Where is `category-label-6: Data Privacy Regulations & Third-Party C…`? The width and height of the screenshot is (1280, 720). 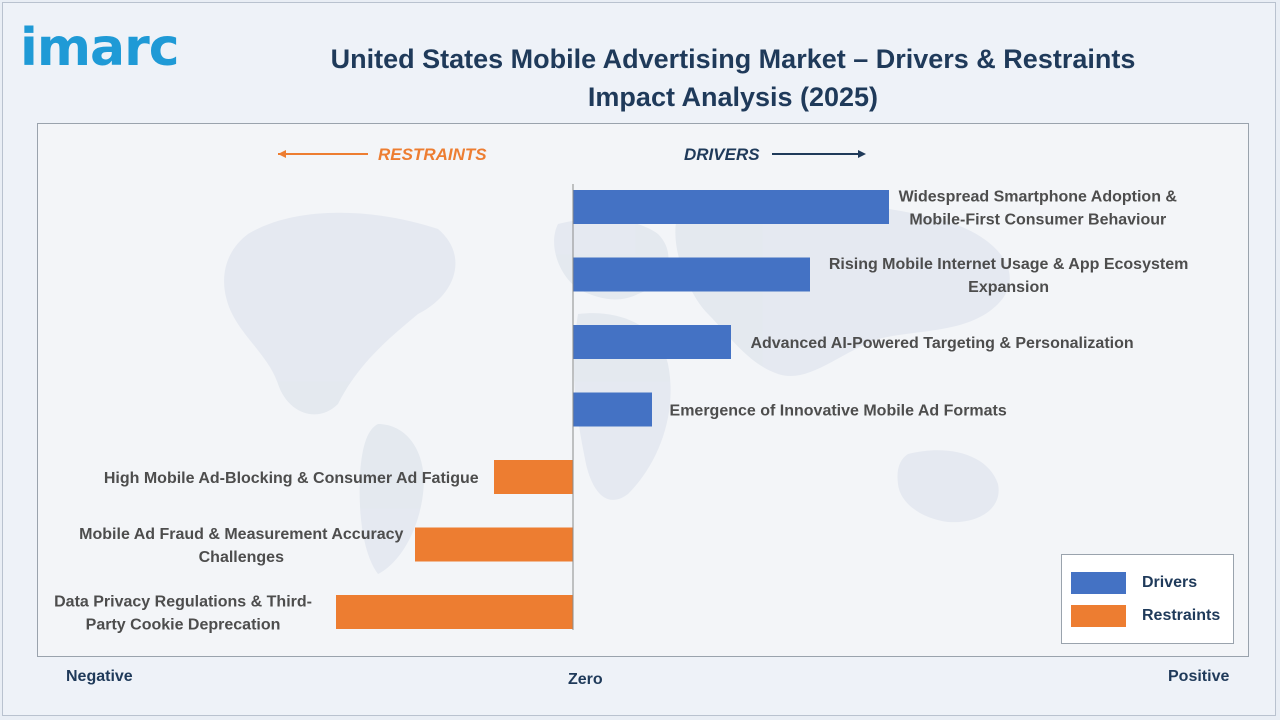 category-label-6: Data Privacy Regulations & Third-Party C… is located at coordinates (183, 614).